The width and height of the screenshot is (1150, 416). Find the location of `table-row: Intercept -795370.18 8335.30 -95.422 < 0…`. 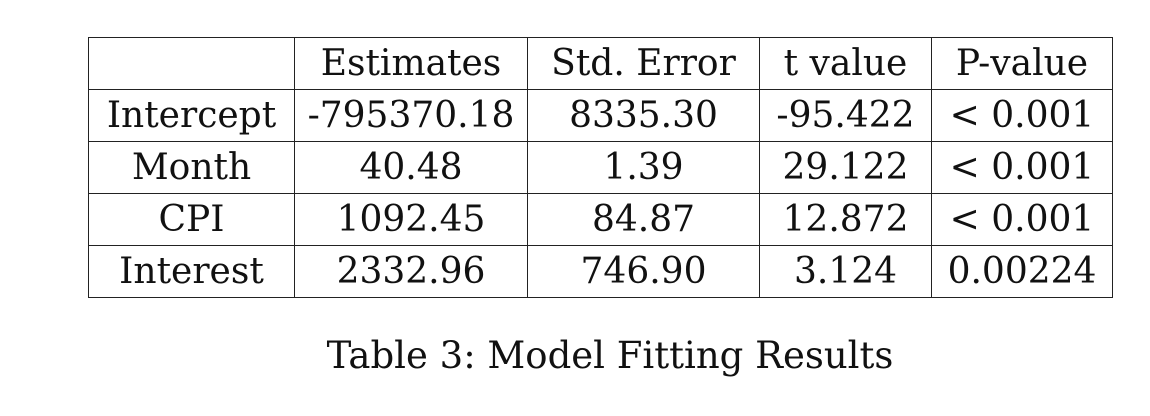

table-row: Intercept -795370.18 8335.30 -95.422 < 0… is located at coordinates (600, 115).